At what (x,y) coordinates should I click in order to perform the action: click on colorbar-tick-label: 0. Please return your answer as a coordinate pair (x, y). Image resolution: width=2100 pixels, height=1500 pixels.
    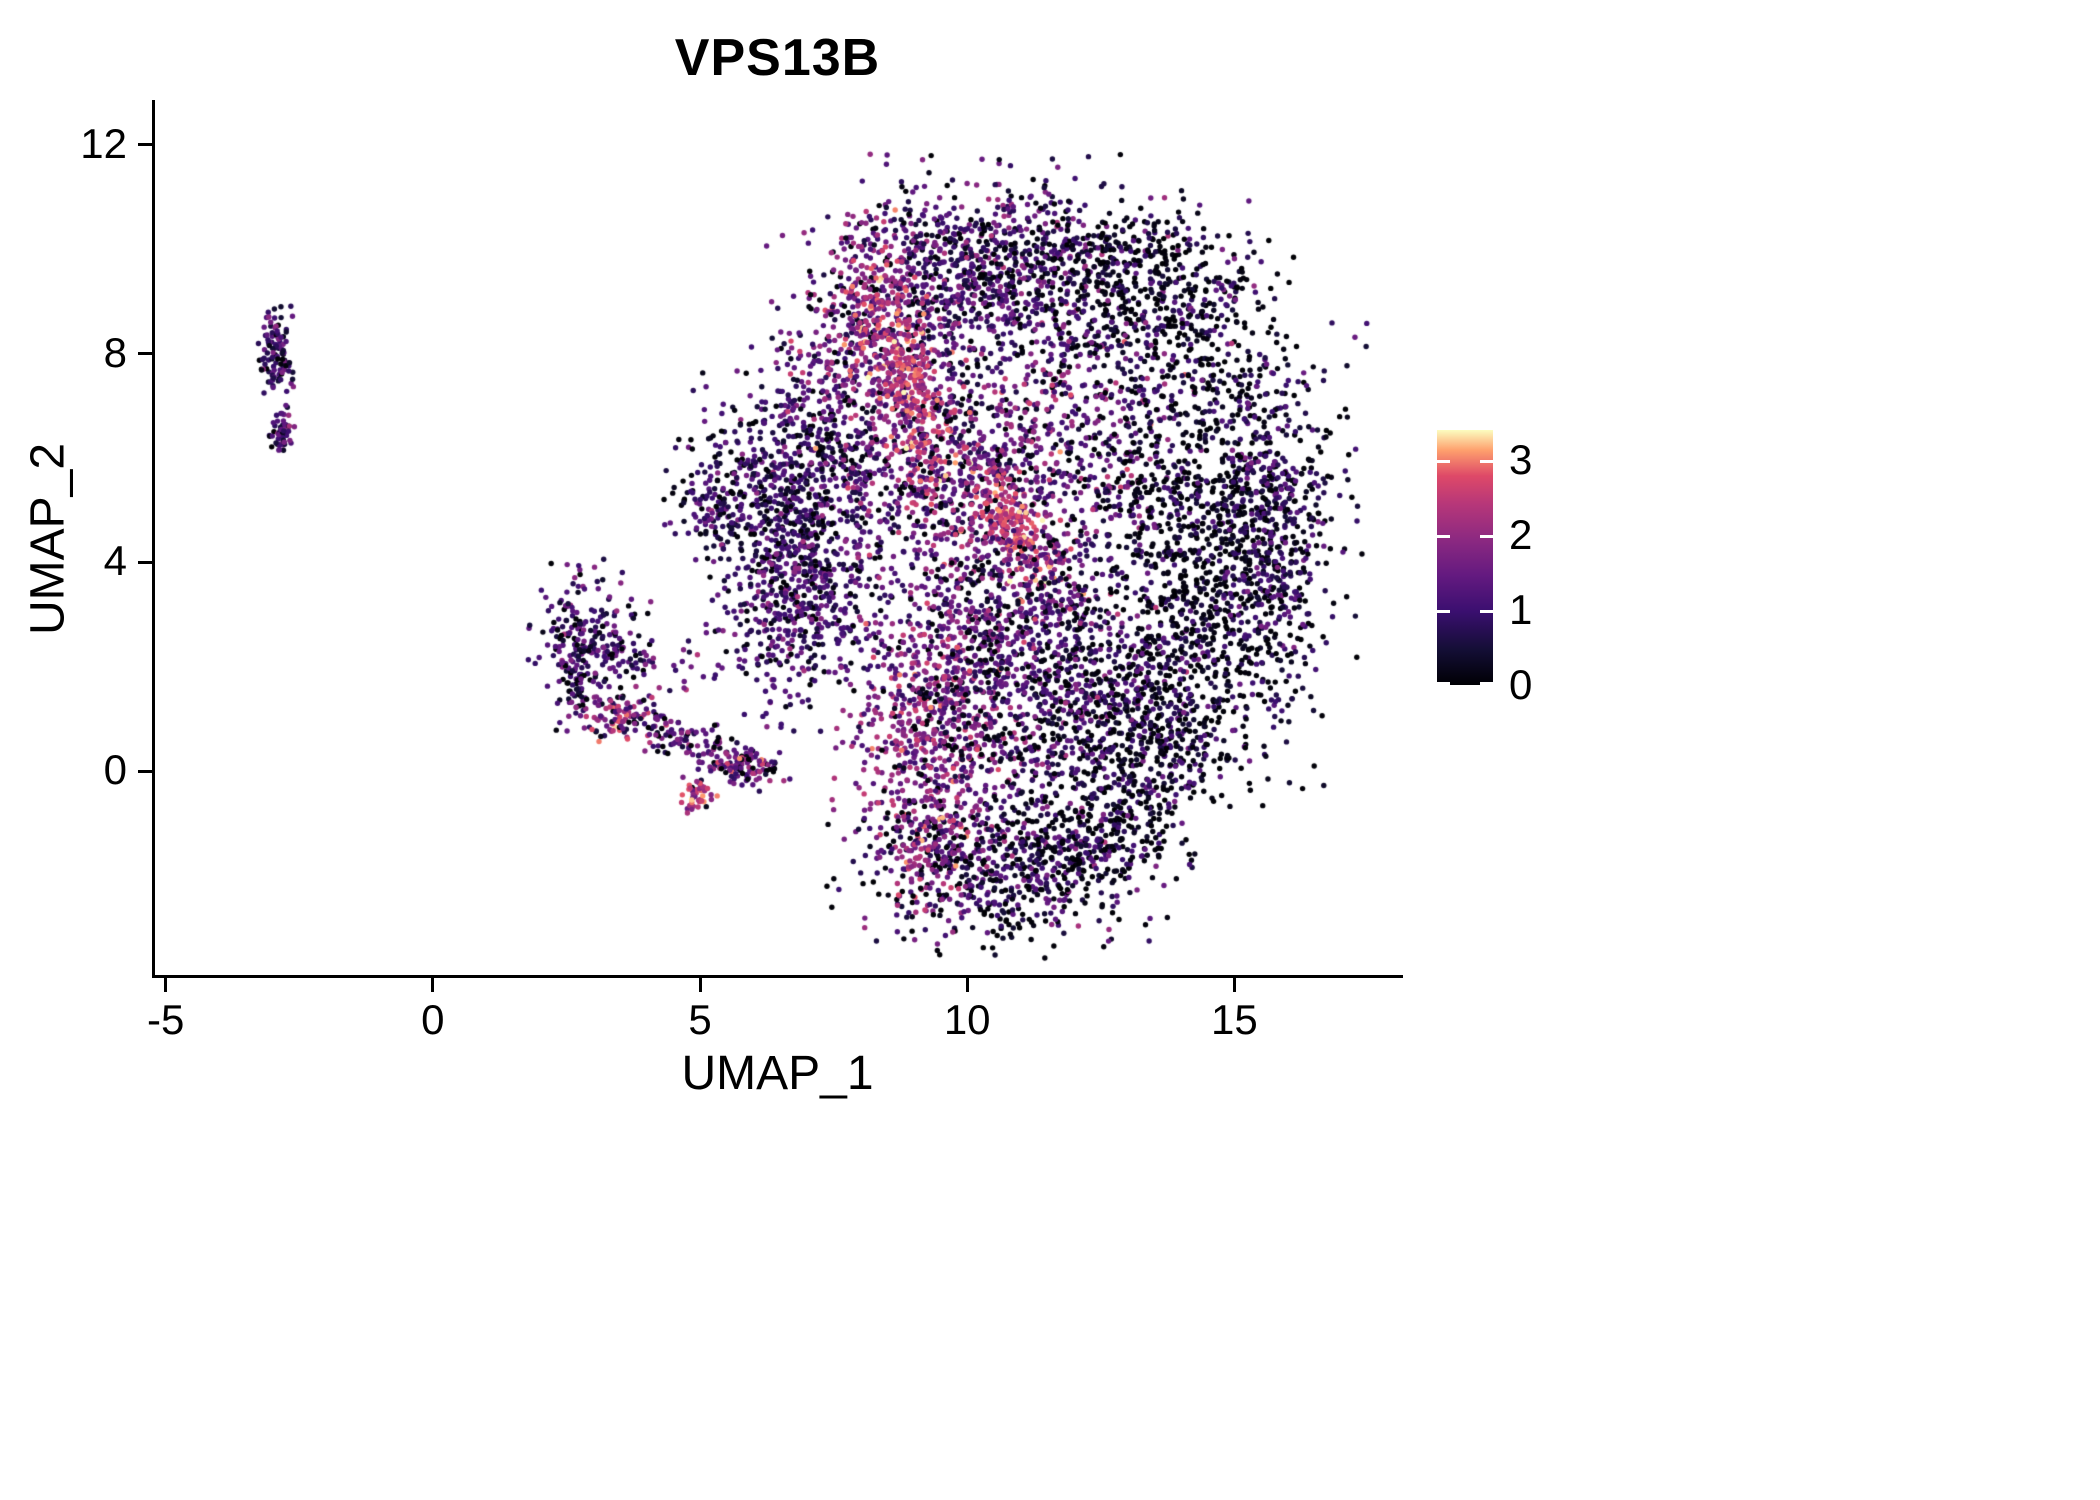
    Looking at the image, I should click on (1521, 684).